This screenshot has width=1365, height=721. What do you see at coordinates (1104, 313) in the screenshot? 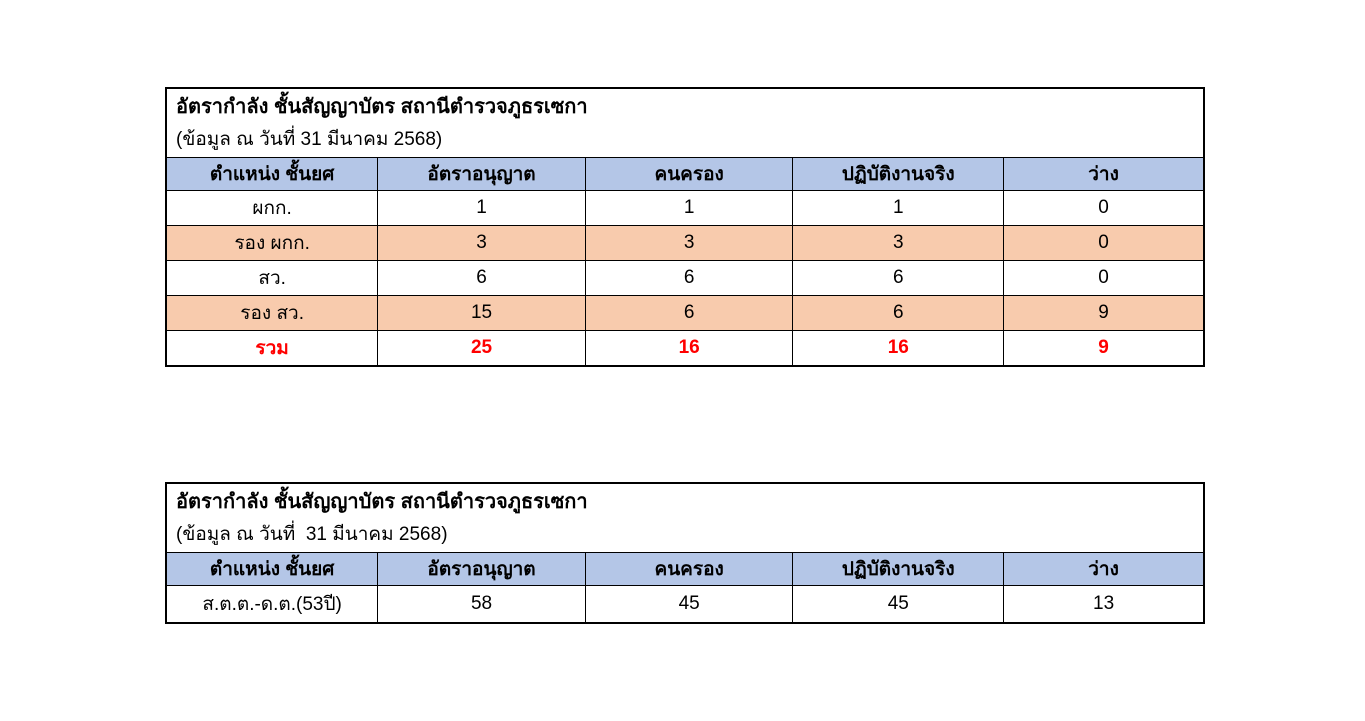
I see `value-cell: 9` at bounding box center [1104, 313].